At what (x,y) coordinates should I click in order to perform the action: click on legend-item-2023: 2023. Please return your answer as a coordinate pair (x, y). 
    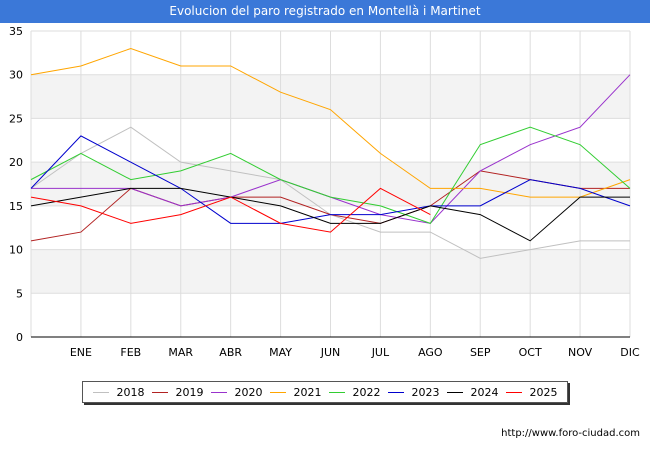
    Looking at the image, I should click on (413, 392).